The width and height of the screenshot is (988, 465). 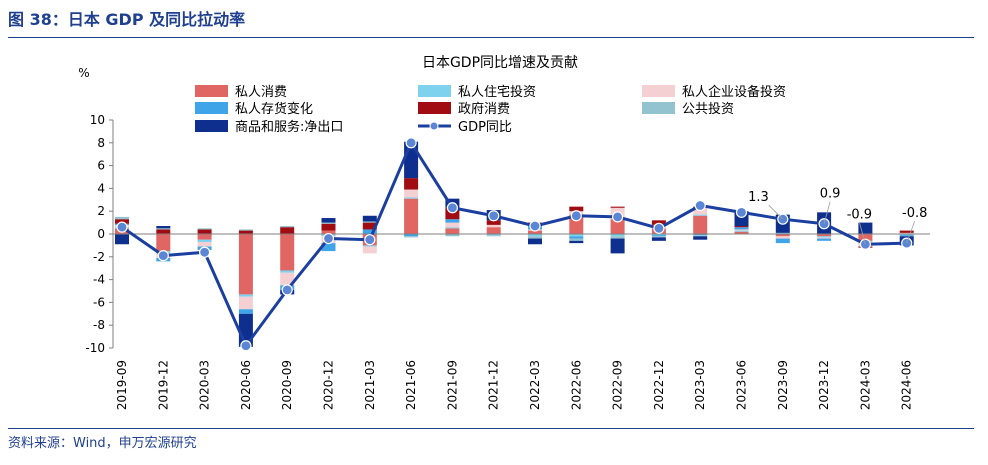 What do you see at coordinates (370, 385) in the screenshot?
I see `x-tick-label: 2021-03` at bounding box center [370, 385].